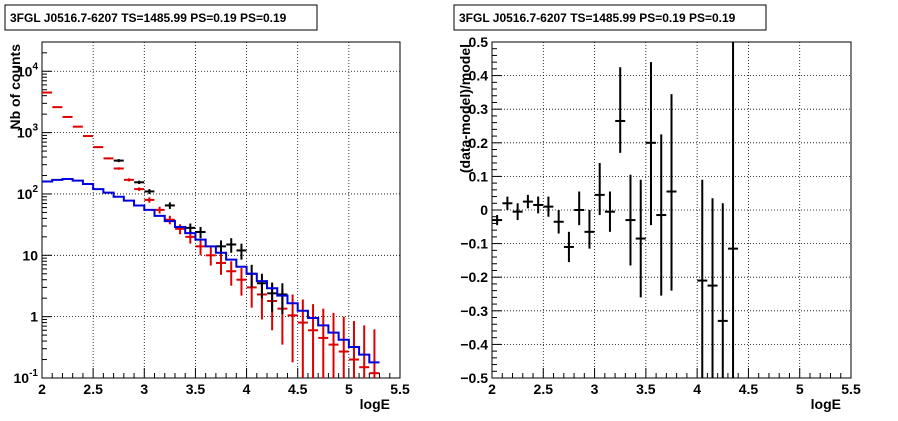  Describe the element at coordinates (479, 76) in the screenshot. I see `y-tick-label: 0.4` at that location.